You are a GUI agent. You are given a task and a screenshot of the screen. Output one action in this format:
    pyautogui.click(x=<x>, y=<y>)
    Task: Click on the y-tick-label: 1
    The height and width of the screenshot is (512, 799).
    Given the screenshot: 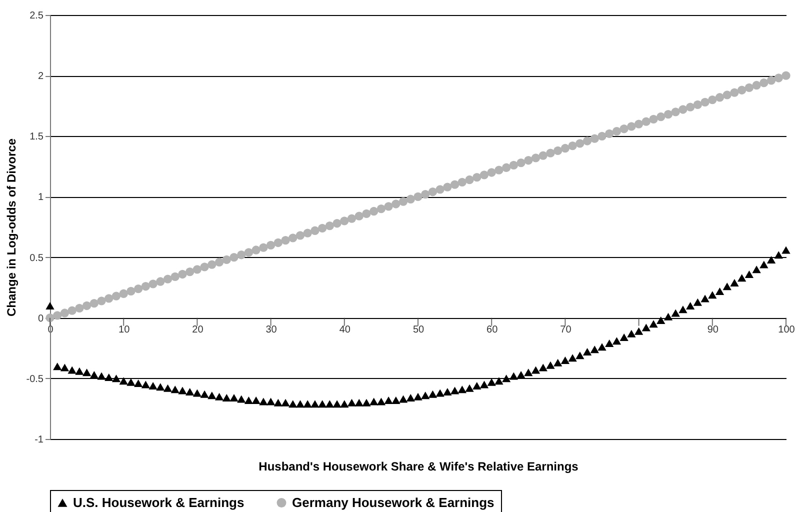 What is the action you would take?
    pyautogui.click(x=41, y=198)
    